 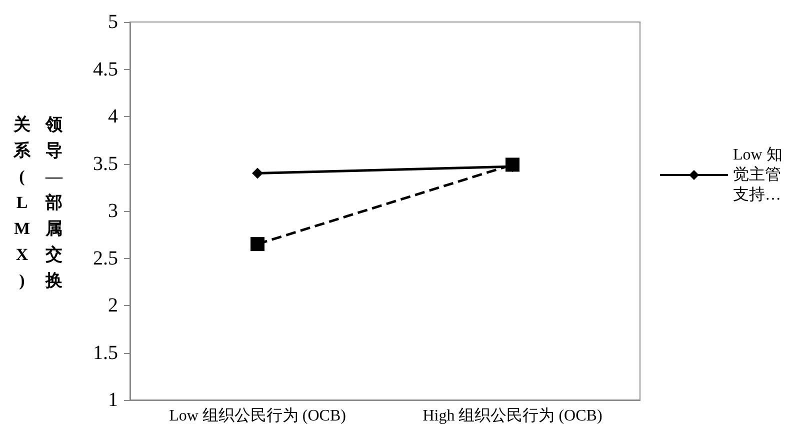 What do you see at coordinates (105, 353) in the screenshot?
I see `y-tick-label: 1.5` at bounding box center [105, 353].